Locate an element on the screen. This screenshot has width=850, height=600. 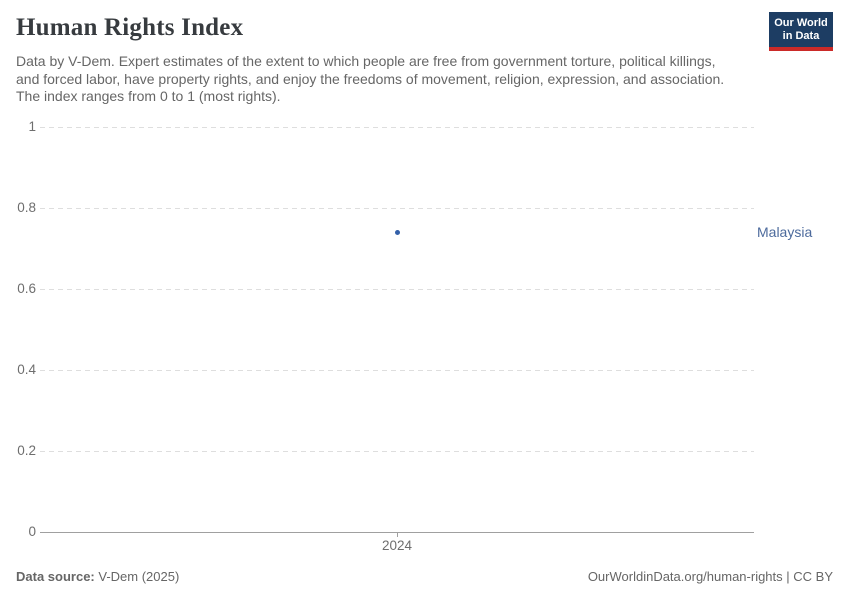
owid-logo-text-line2: in Data is located at coordinates (801, 35).